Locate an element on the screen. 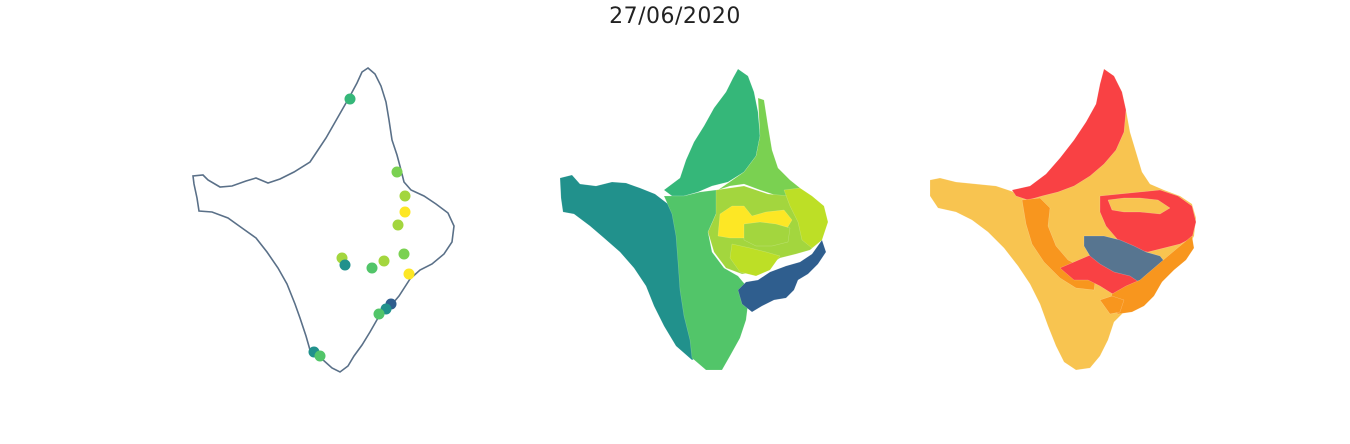  figure-title: 27/06/2020 is located at coordinates (675, 16).